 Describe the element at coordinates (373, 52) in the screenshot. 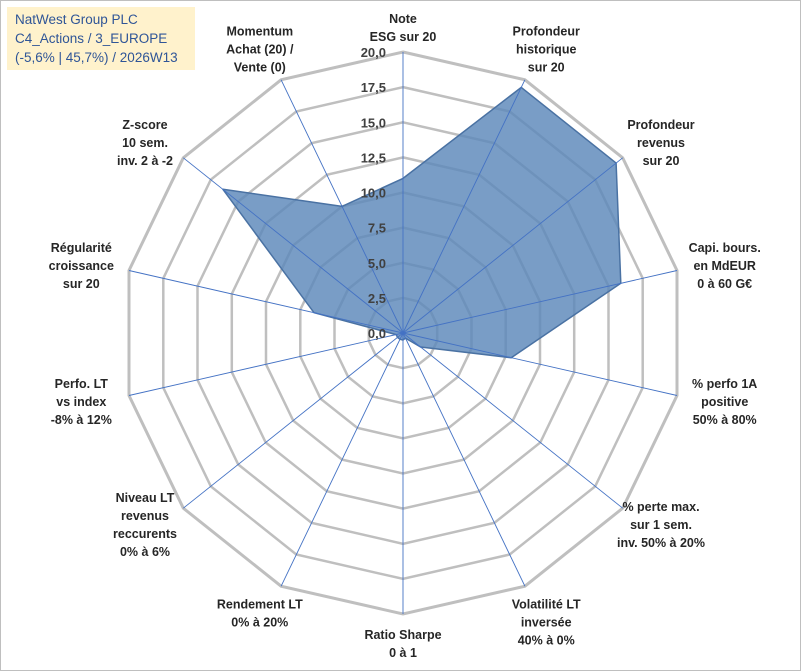

I see `tick-label: 20,0` at that location.